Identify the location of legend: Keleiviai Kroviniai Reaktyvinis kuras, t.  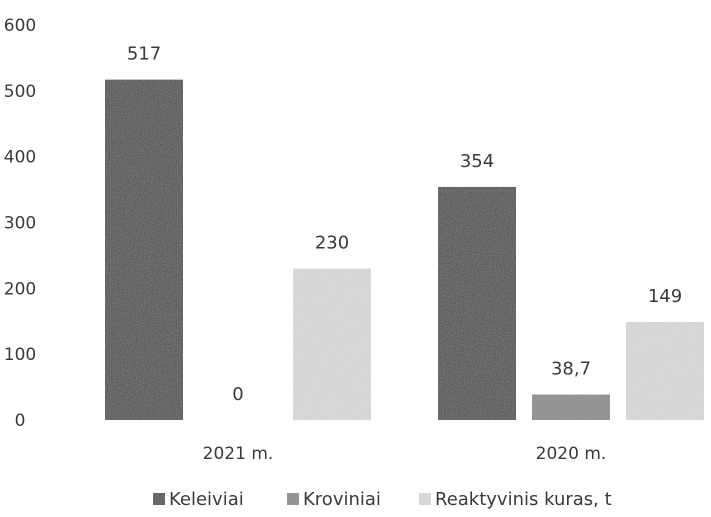
(382, 499).